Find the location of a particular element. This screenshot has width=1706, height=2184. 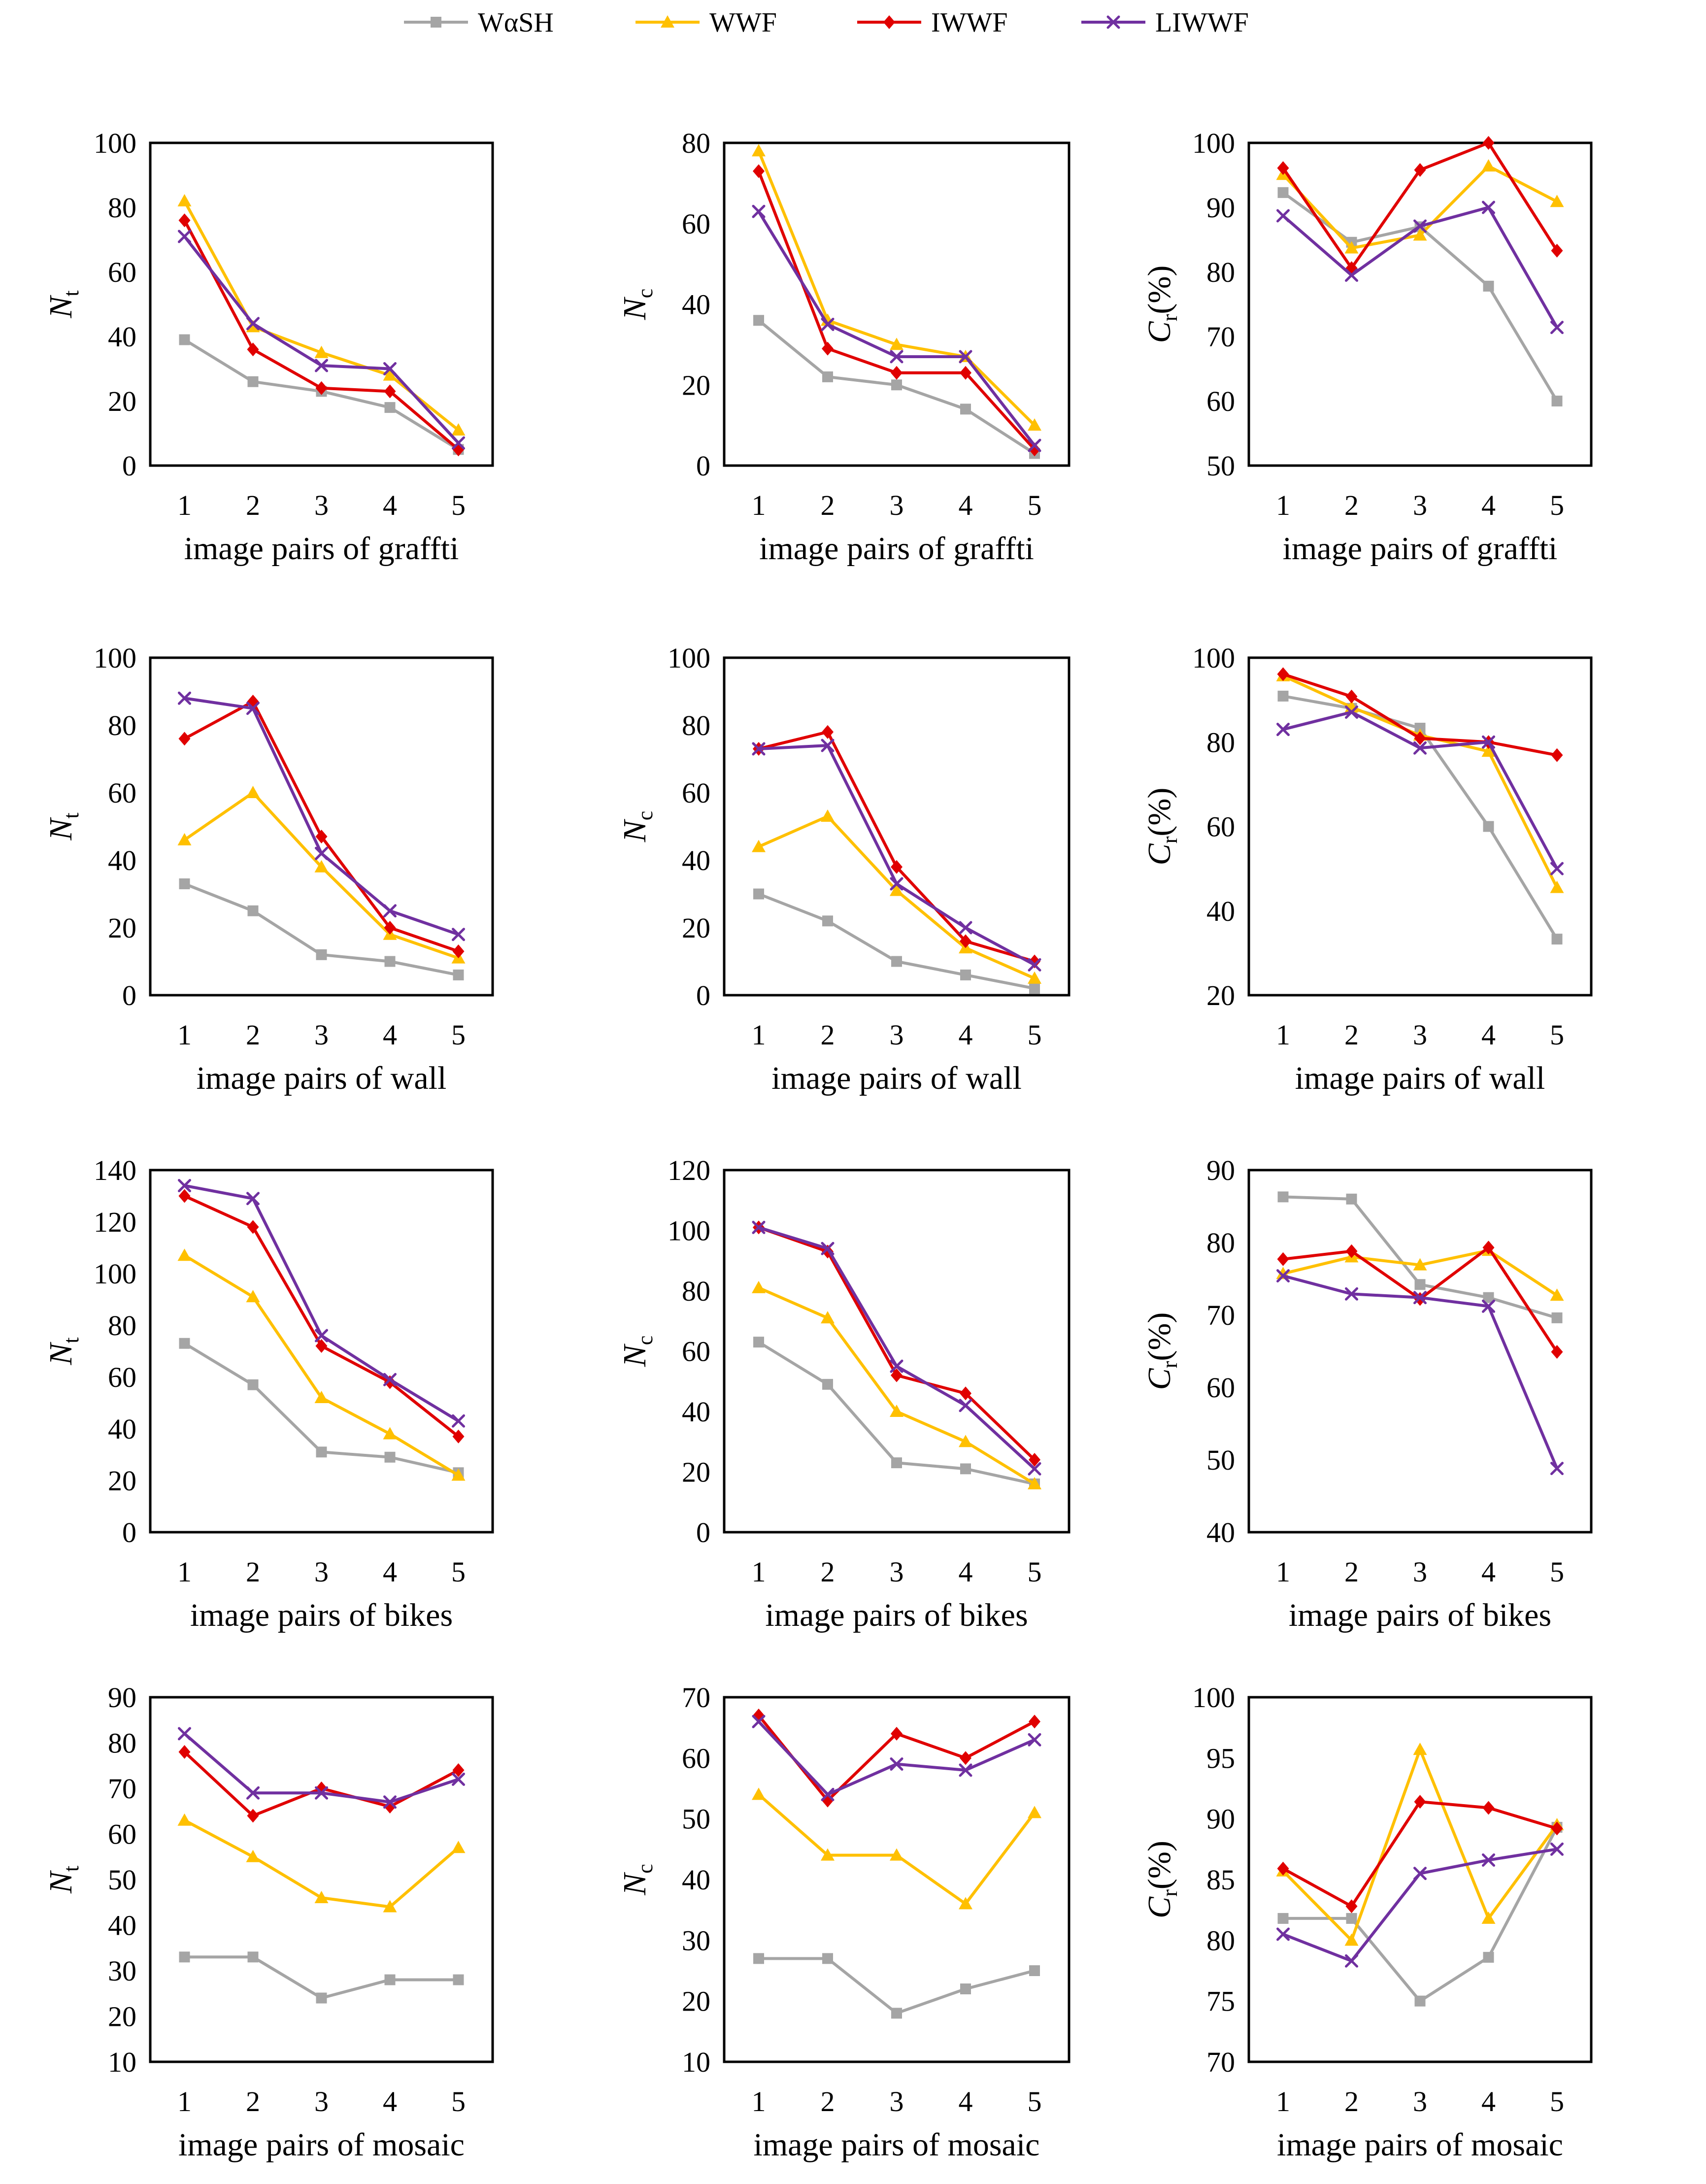

y-axis-label: Cr(%) is located at coordinates (1161, 304).